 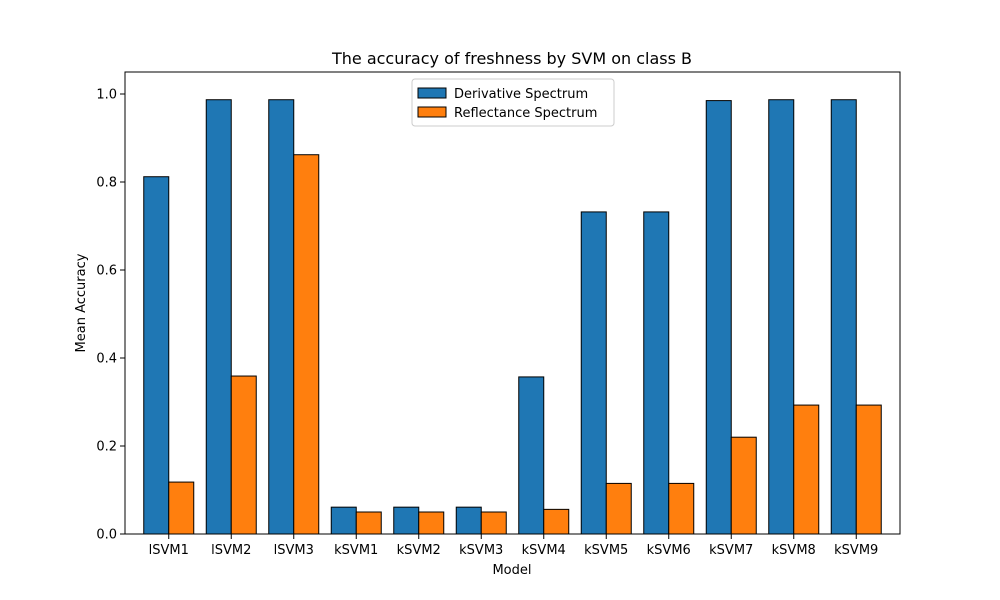 What do you see at coordinates (856, 550) in the screenshot?
I see `x-tick-label: kSVM9` at bounding box center [856, 550].